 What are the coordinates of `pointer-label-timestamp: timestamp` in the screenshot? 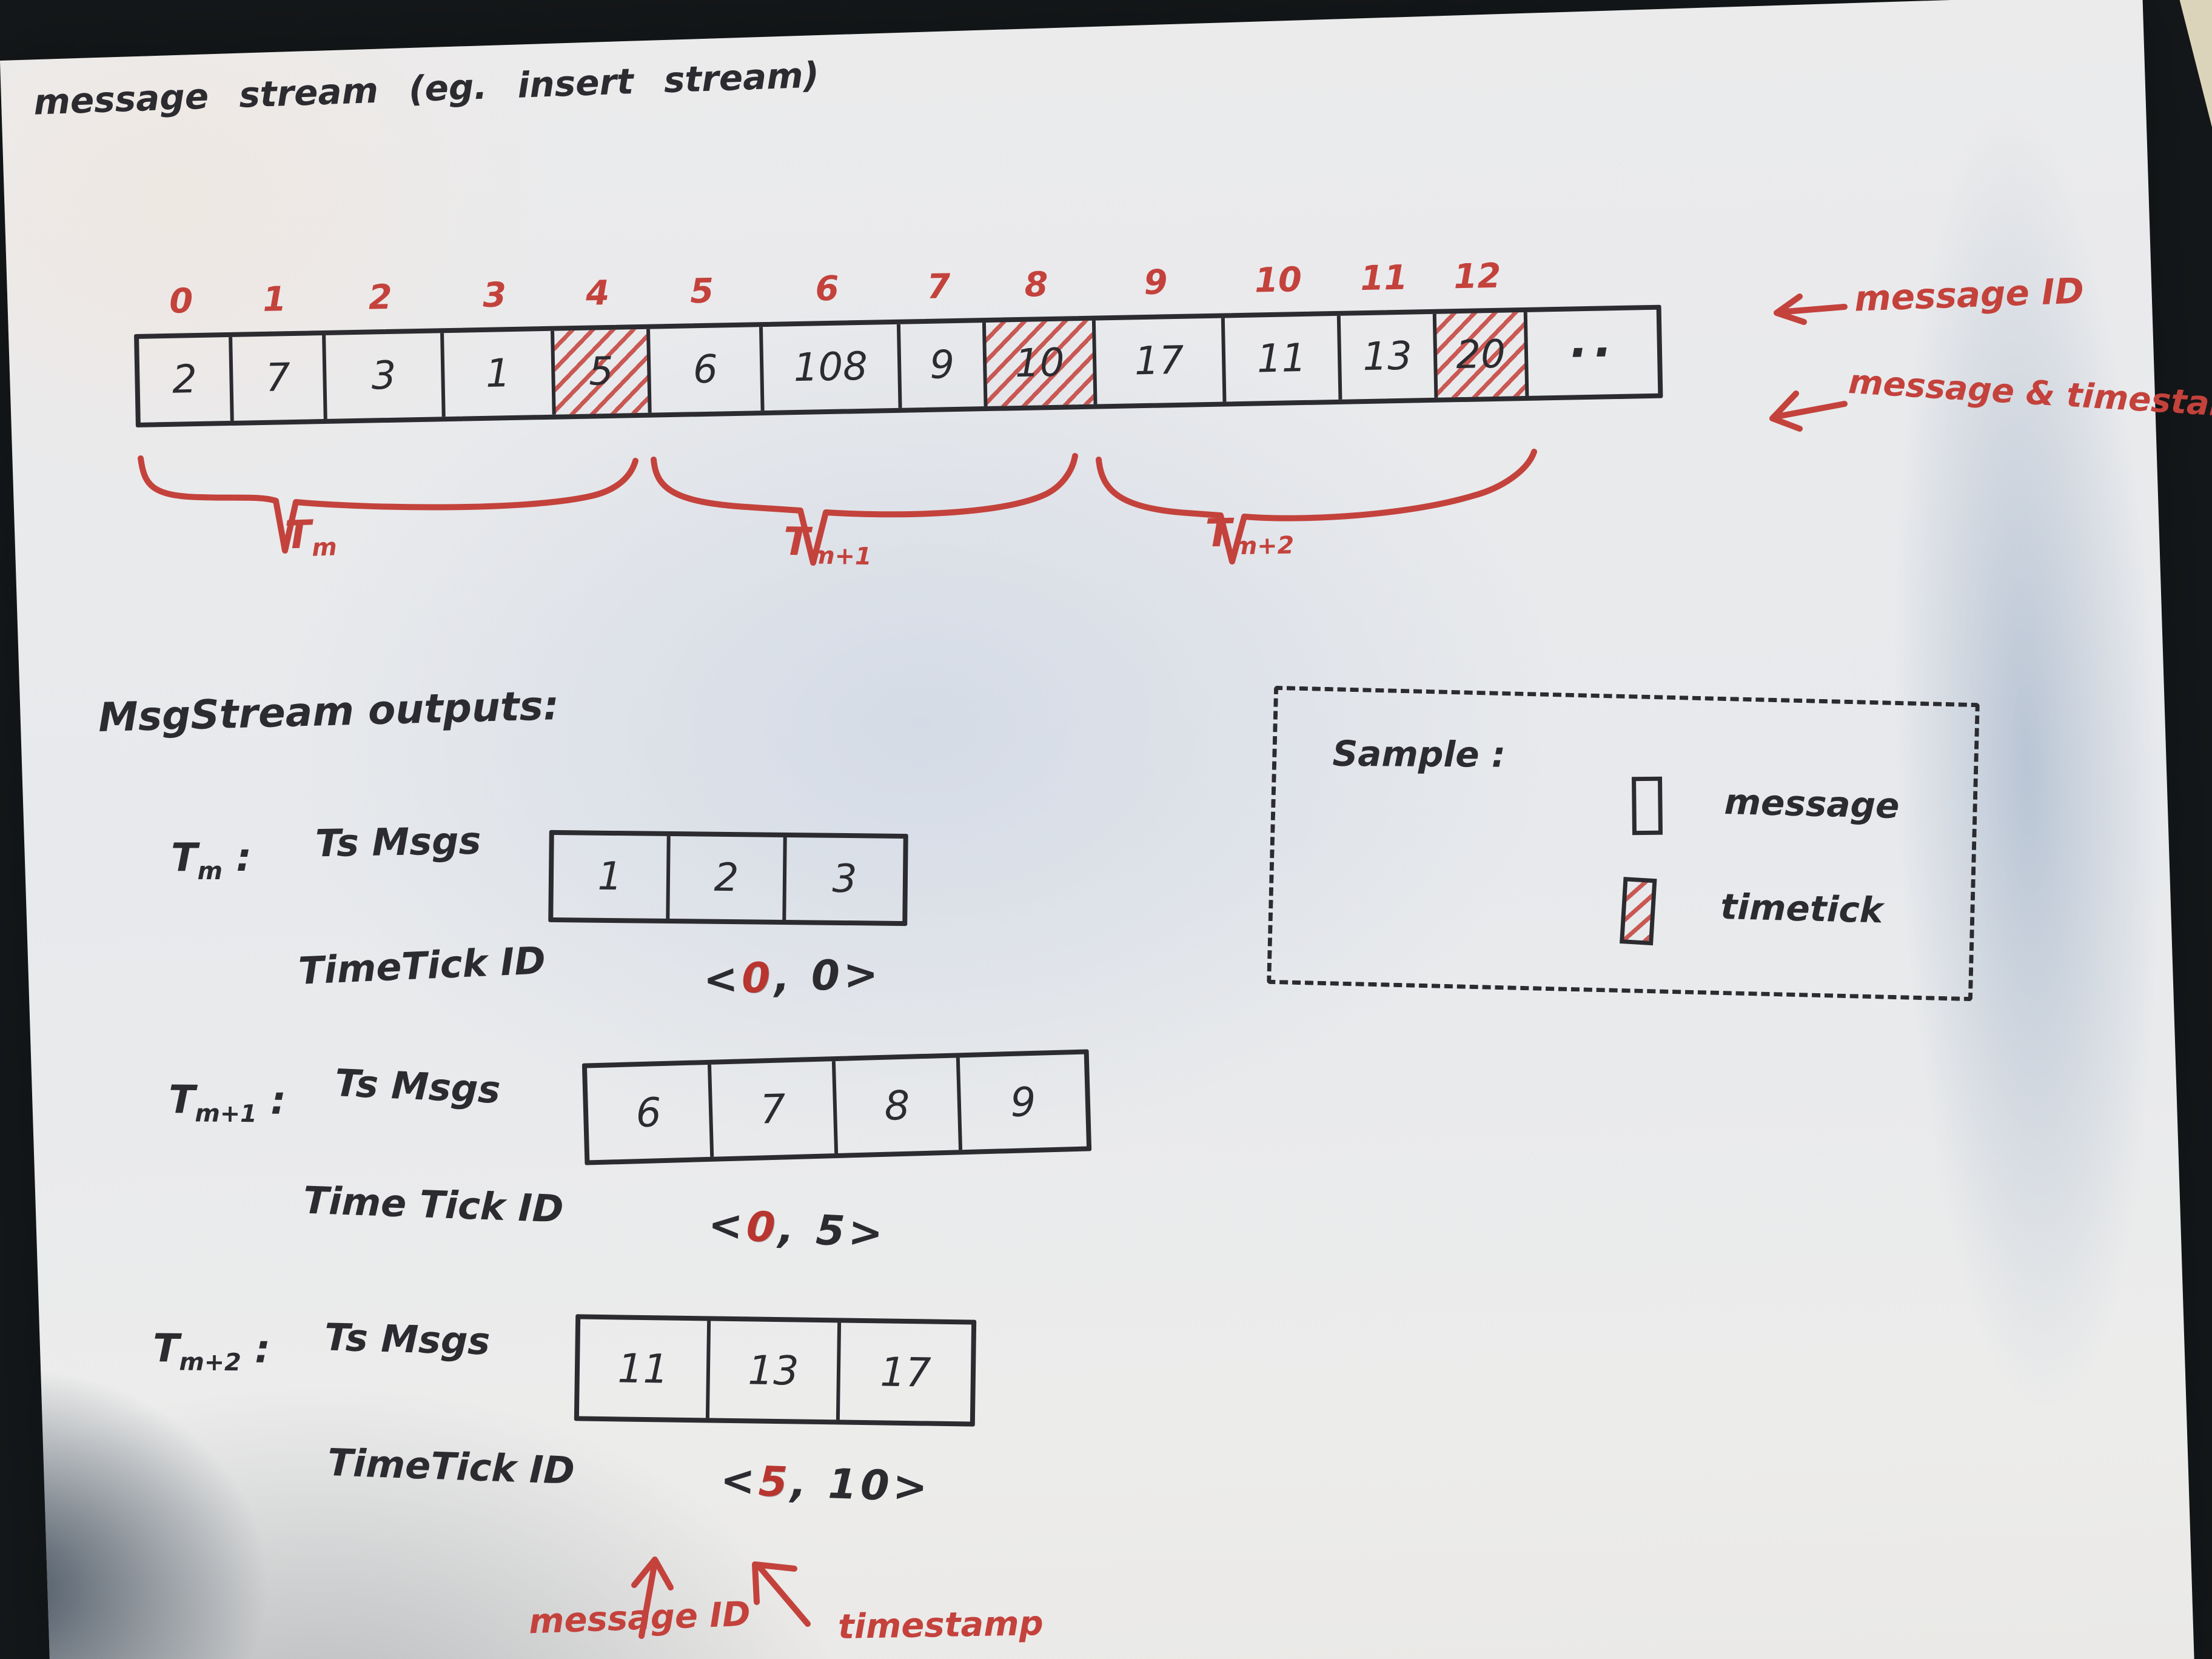 It's located at (940, 1625).